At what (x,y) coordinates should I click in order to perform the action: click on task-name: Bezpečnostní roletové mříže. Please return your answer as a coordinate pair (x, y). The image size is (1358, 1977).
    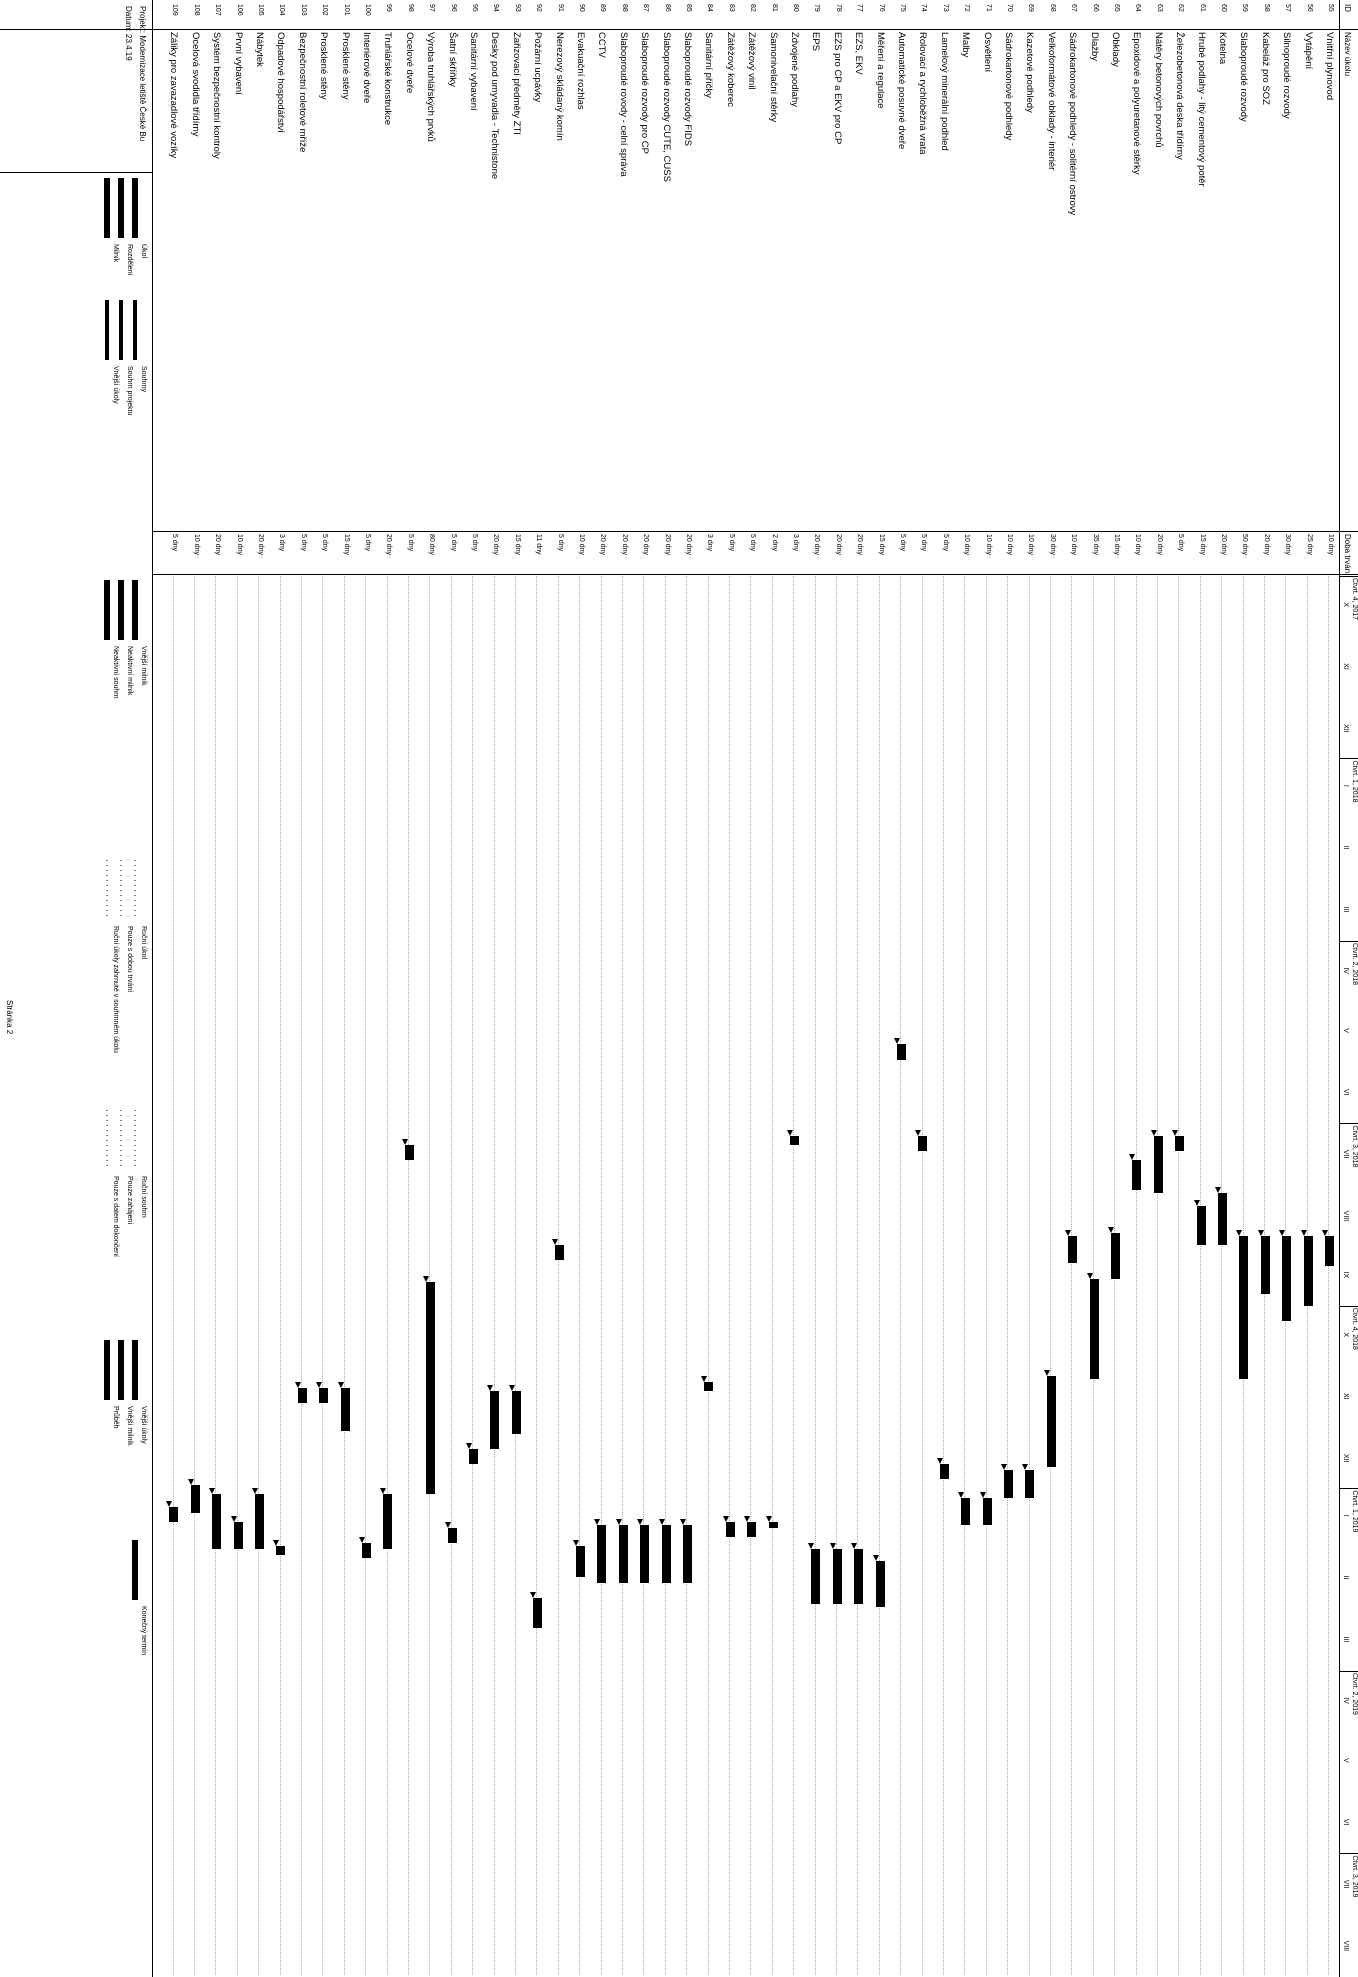
    Looking at the image, I should click on (302, 92).